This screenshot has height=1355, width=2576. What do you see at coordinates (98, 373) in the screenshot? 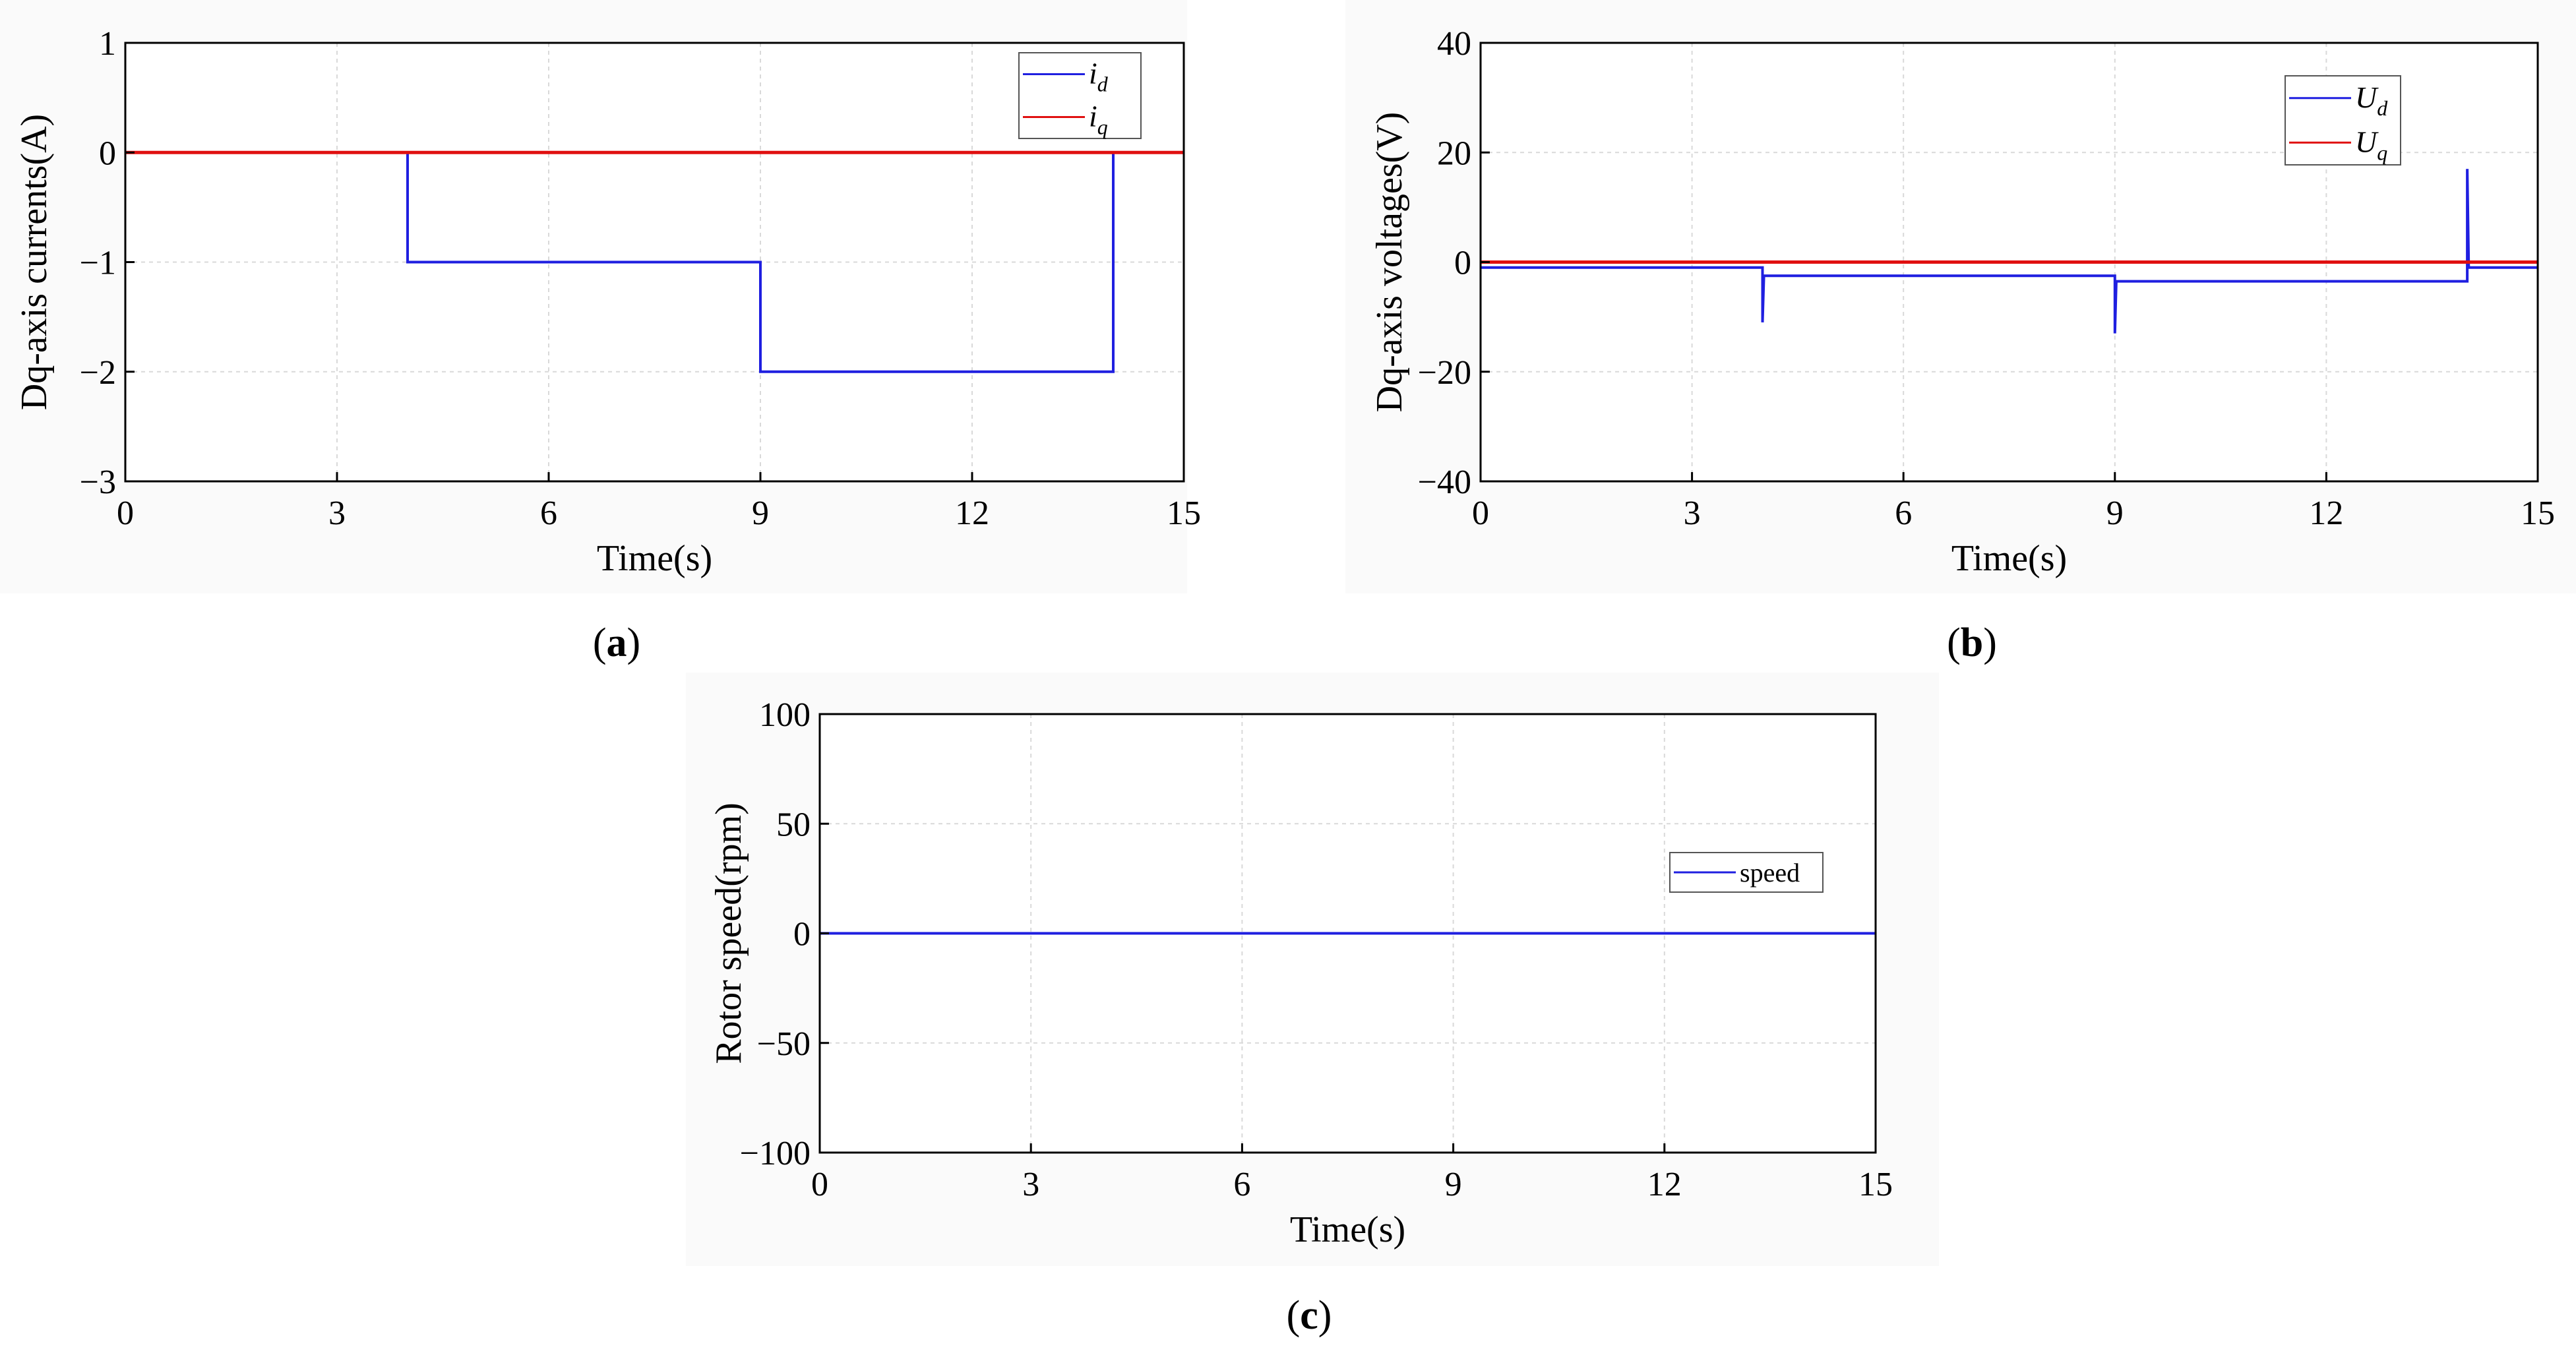
I see `y-tick-label: −2` at bounding box center [98, 373].